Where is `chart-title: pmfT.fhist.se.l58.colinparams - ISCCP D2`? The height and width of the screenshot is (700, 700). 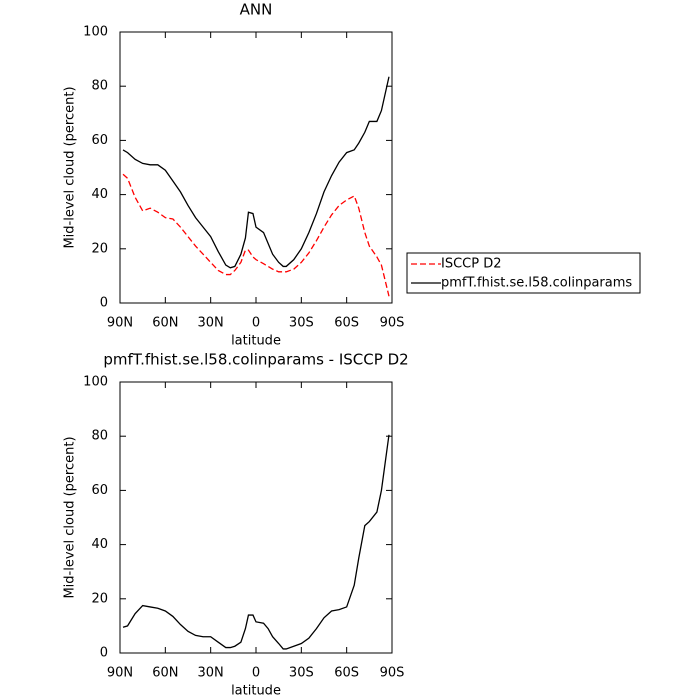 chart-title: pmfT.fhist.se.l58.colinparams - ISCCP D2 is located at coordinates (255, 360).